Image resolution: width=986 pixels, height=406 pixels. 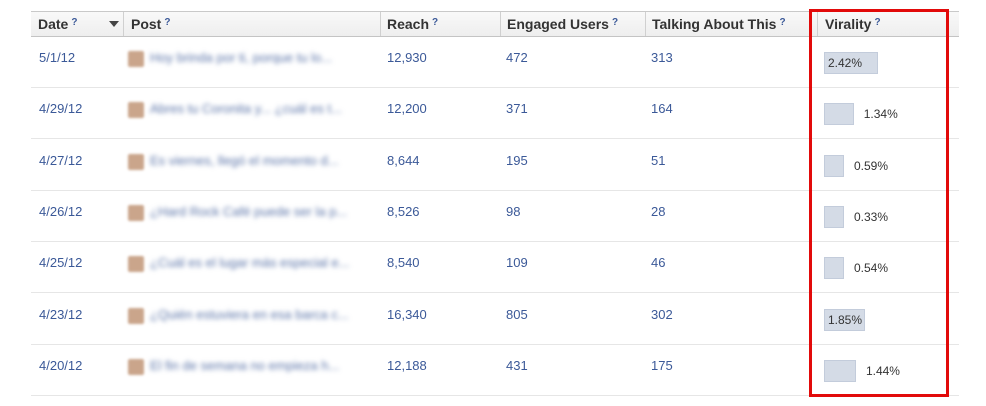 I want to click on column-header-engaged-label: Engaged Users, so click(x=558, y=24).